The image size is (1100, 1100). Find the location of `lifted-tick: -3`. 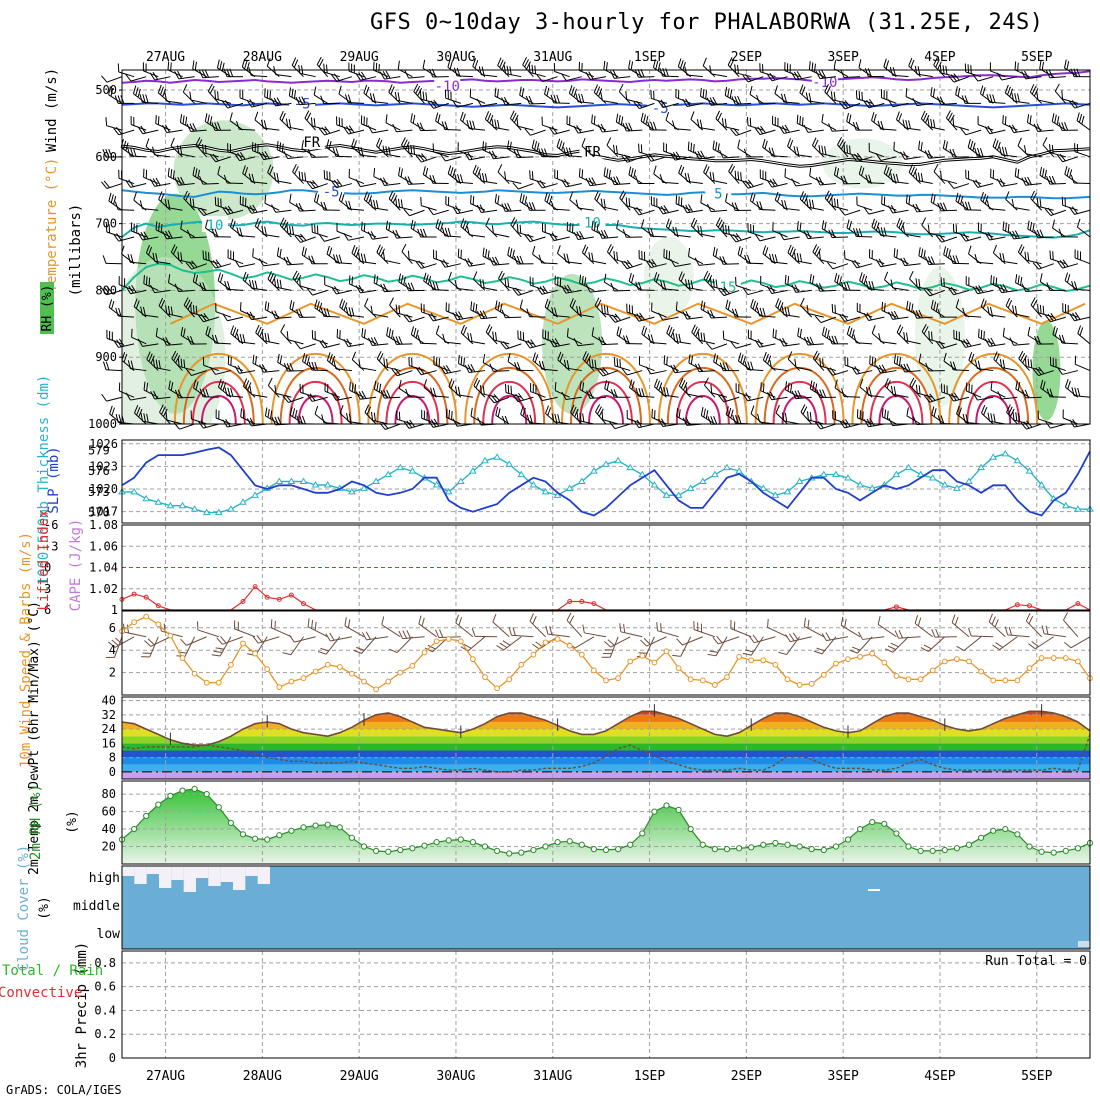

lifted-tick: -3 is located at coordinates (51, 546).